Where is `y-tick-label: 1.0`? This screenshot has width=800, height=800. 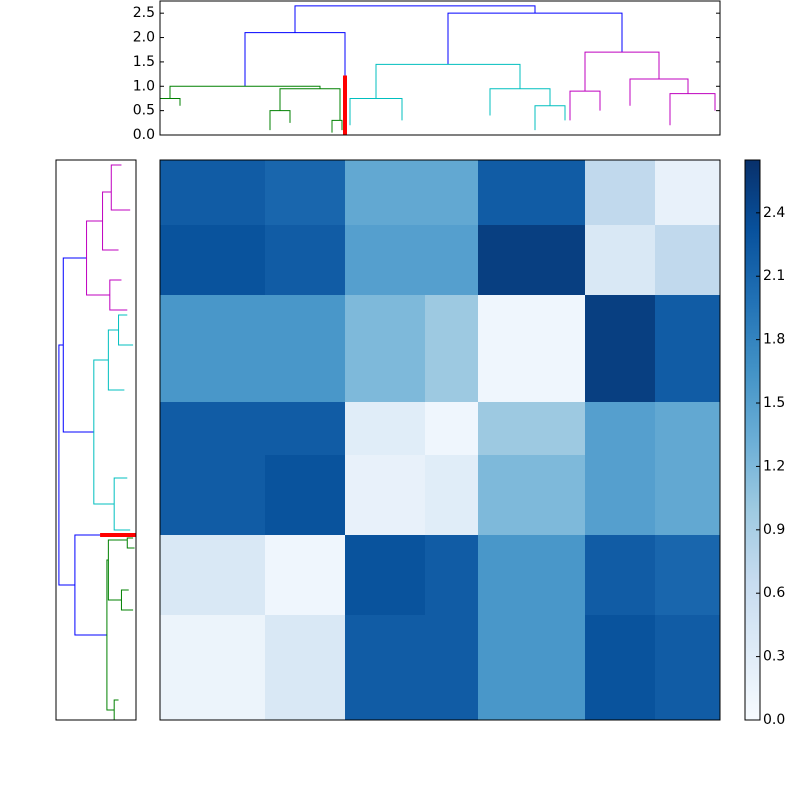 y-tick-label: 1.0 is located at coordinates (144, 86).